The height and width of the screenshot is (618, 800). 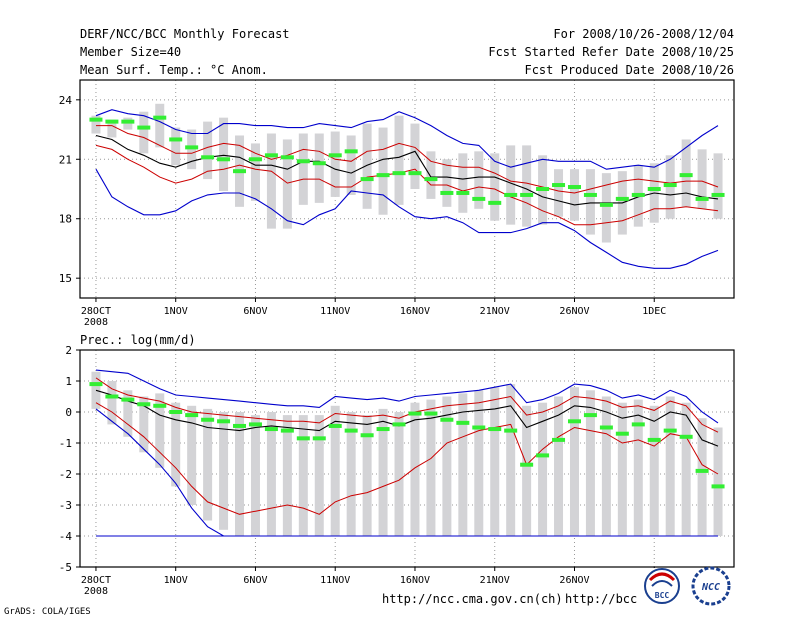 What do you see at coordinates (255, 311) in the screenshot?
I see `temp-xtick-label-2: 6NOV` at bounding box center [255, 311].